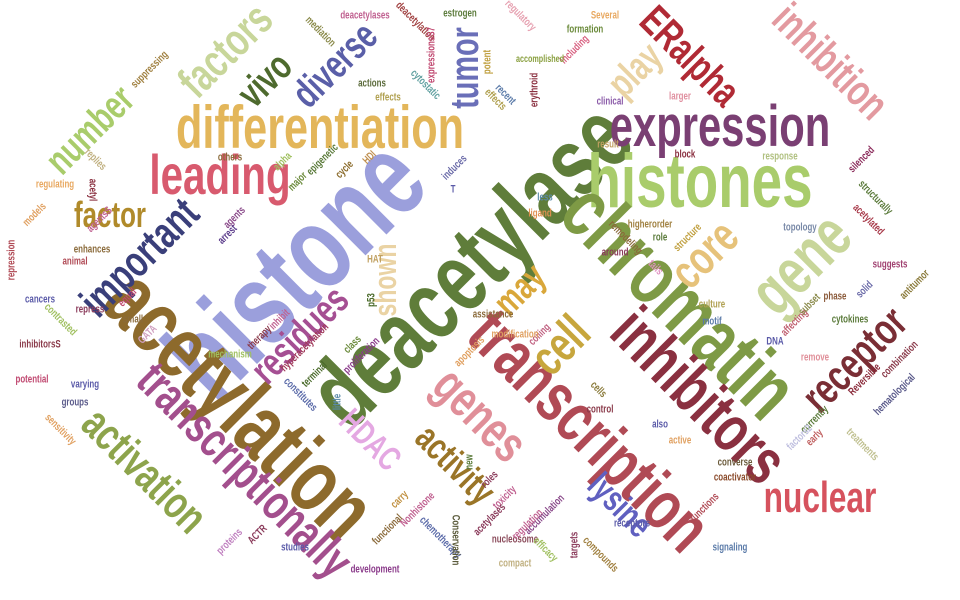 This screenshot has height=600, width=960. I want to click on word-deacetylases: deacetylases, so click(365, 15).